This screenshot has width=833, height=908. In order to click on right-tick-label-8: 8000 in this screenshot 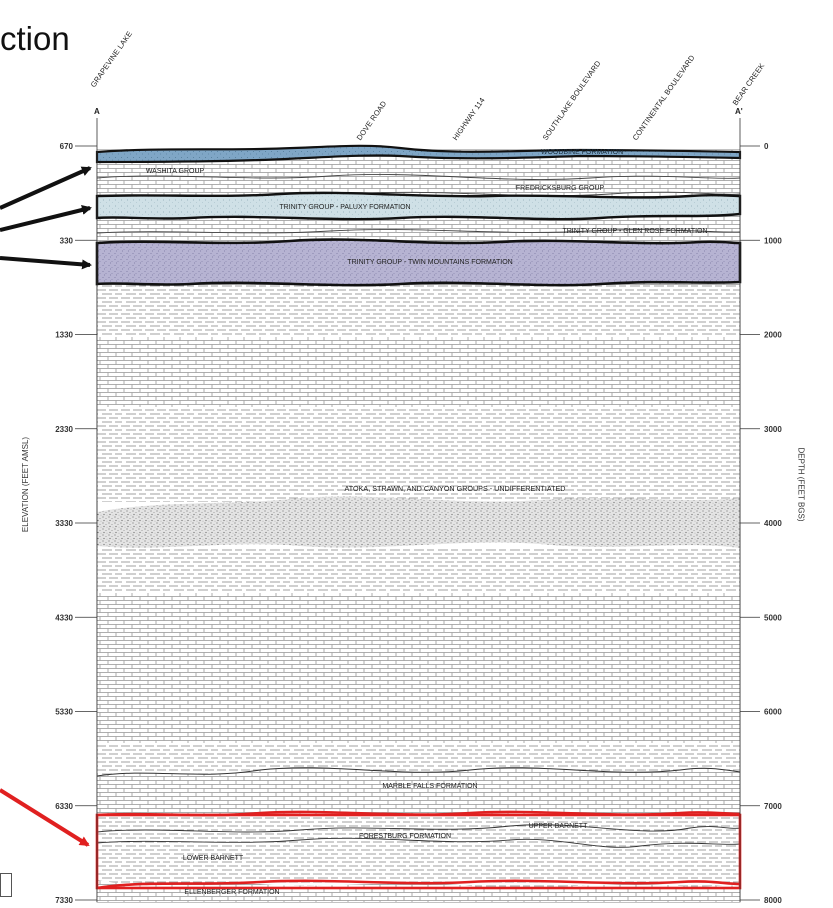, I will do `click(773, 900)`.